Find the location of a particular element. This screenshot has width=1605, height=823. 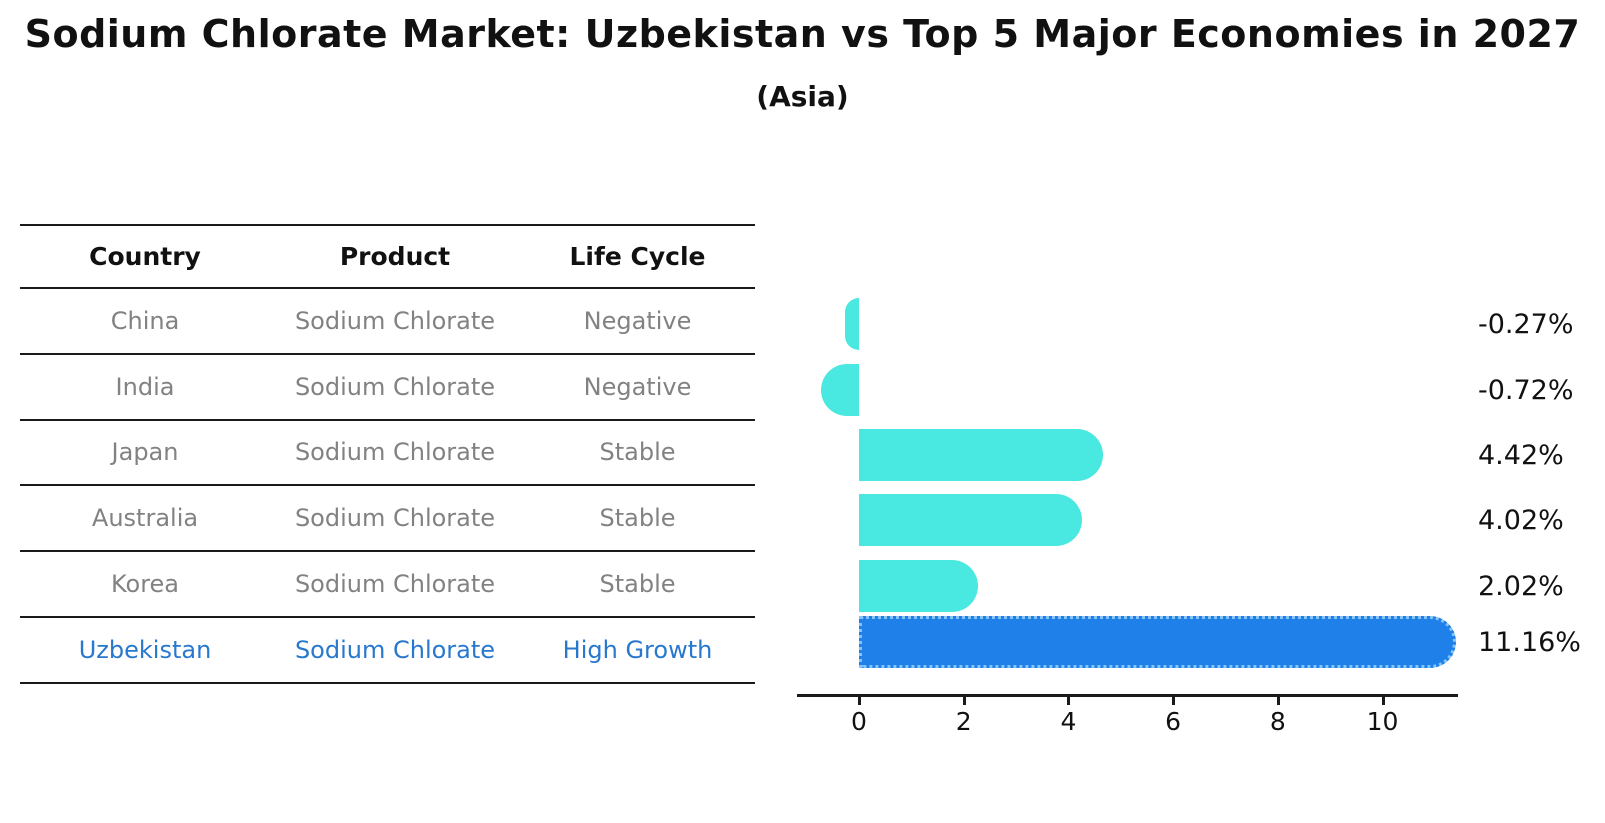

table-row: Australia Sodium Chlorate Stable is located at coordinates (387, 519).